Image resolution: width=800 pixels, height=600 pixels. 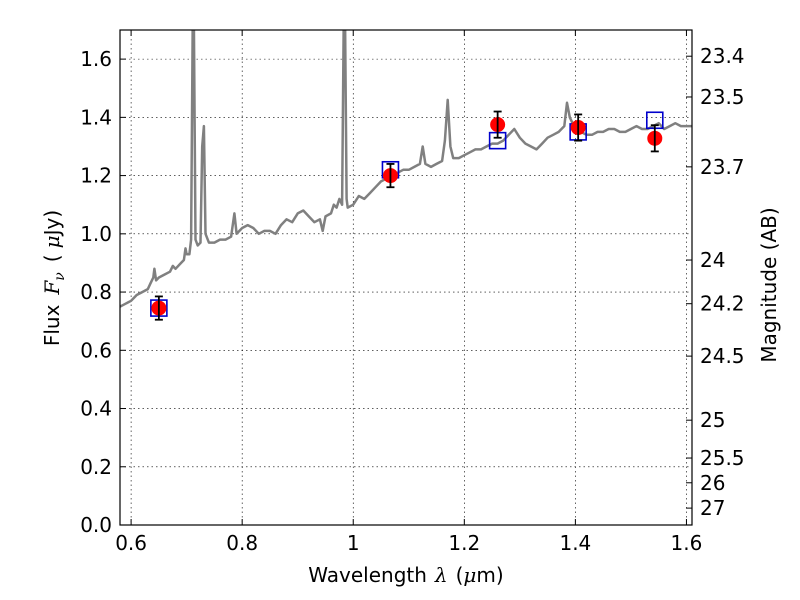 What do you see at coordinates (712, 483) in the screenshot?
I see `y2-tick-label: 26` at bounding box center [712, 483].